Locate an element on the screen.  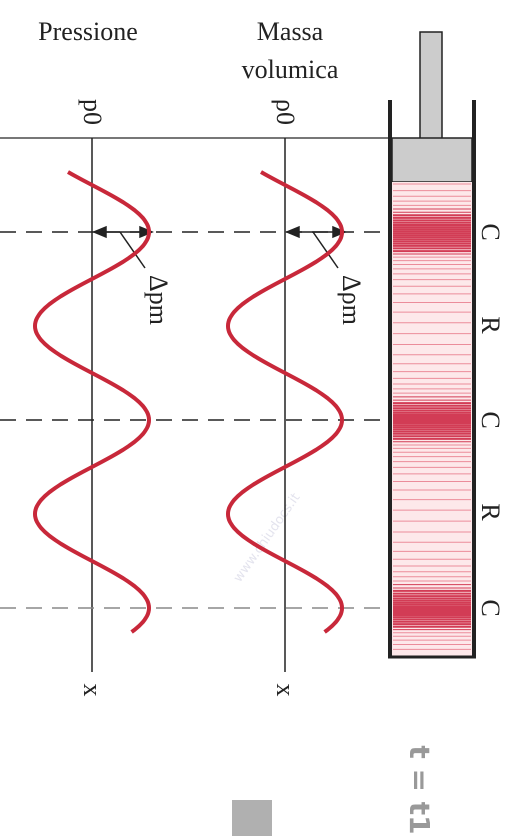
amplitude-label: Δρm is located at coordinates (351, 300).